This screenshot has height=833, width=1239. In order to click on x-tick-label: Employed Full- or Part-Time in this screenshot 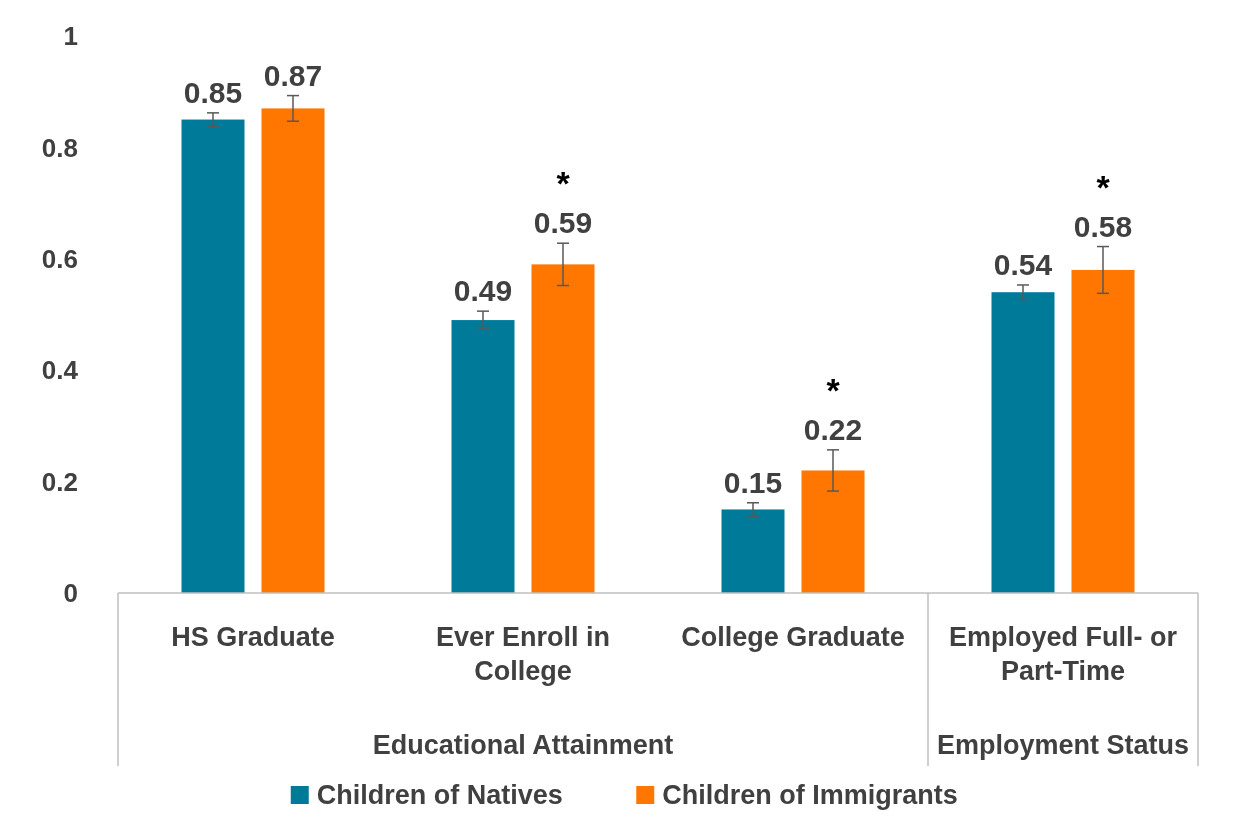, I will do `click(1063, 654)`.